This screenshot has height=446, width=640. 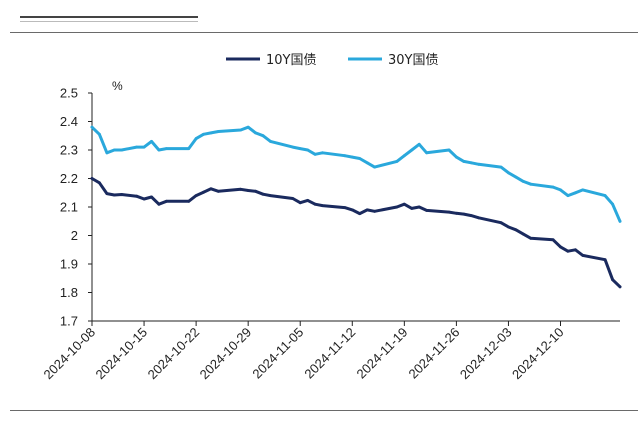 I want to click on x-tick-label: 2024-11-19, so click(x=382, y=353).